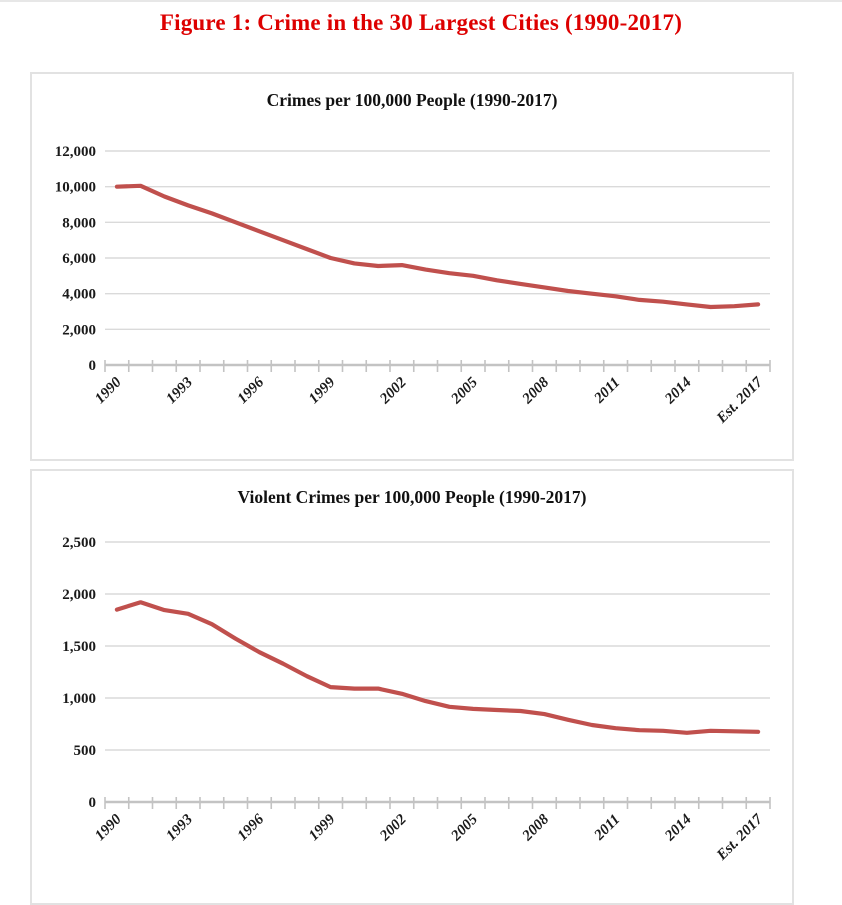  I want to click on svg-text: 4,000, so click(79, 295).